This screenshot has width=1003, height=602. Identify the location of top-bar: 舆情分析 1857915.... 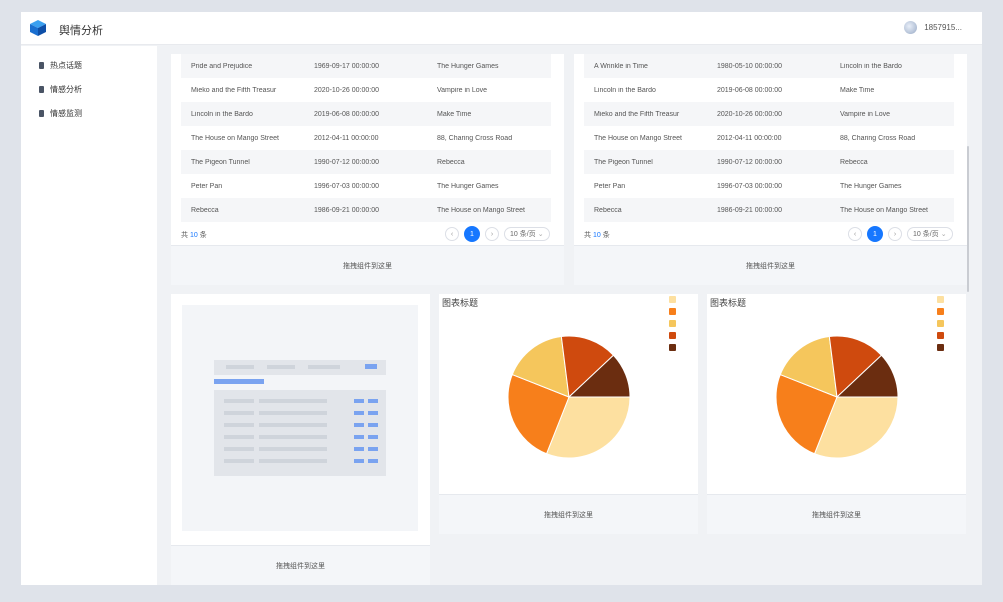
(501, 28).